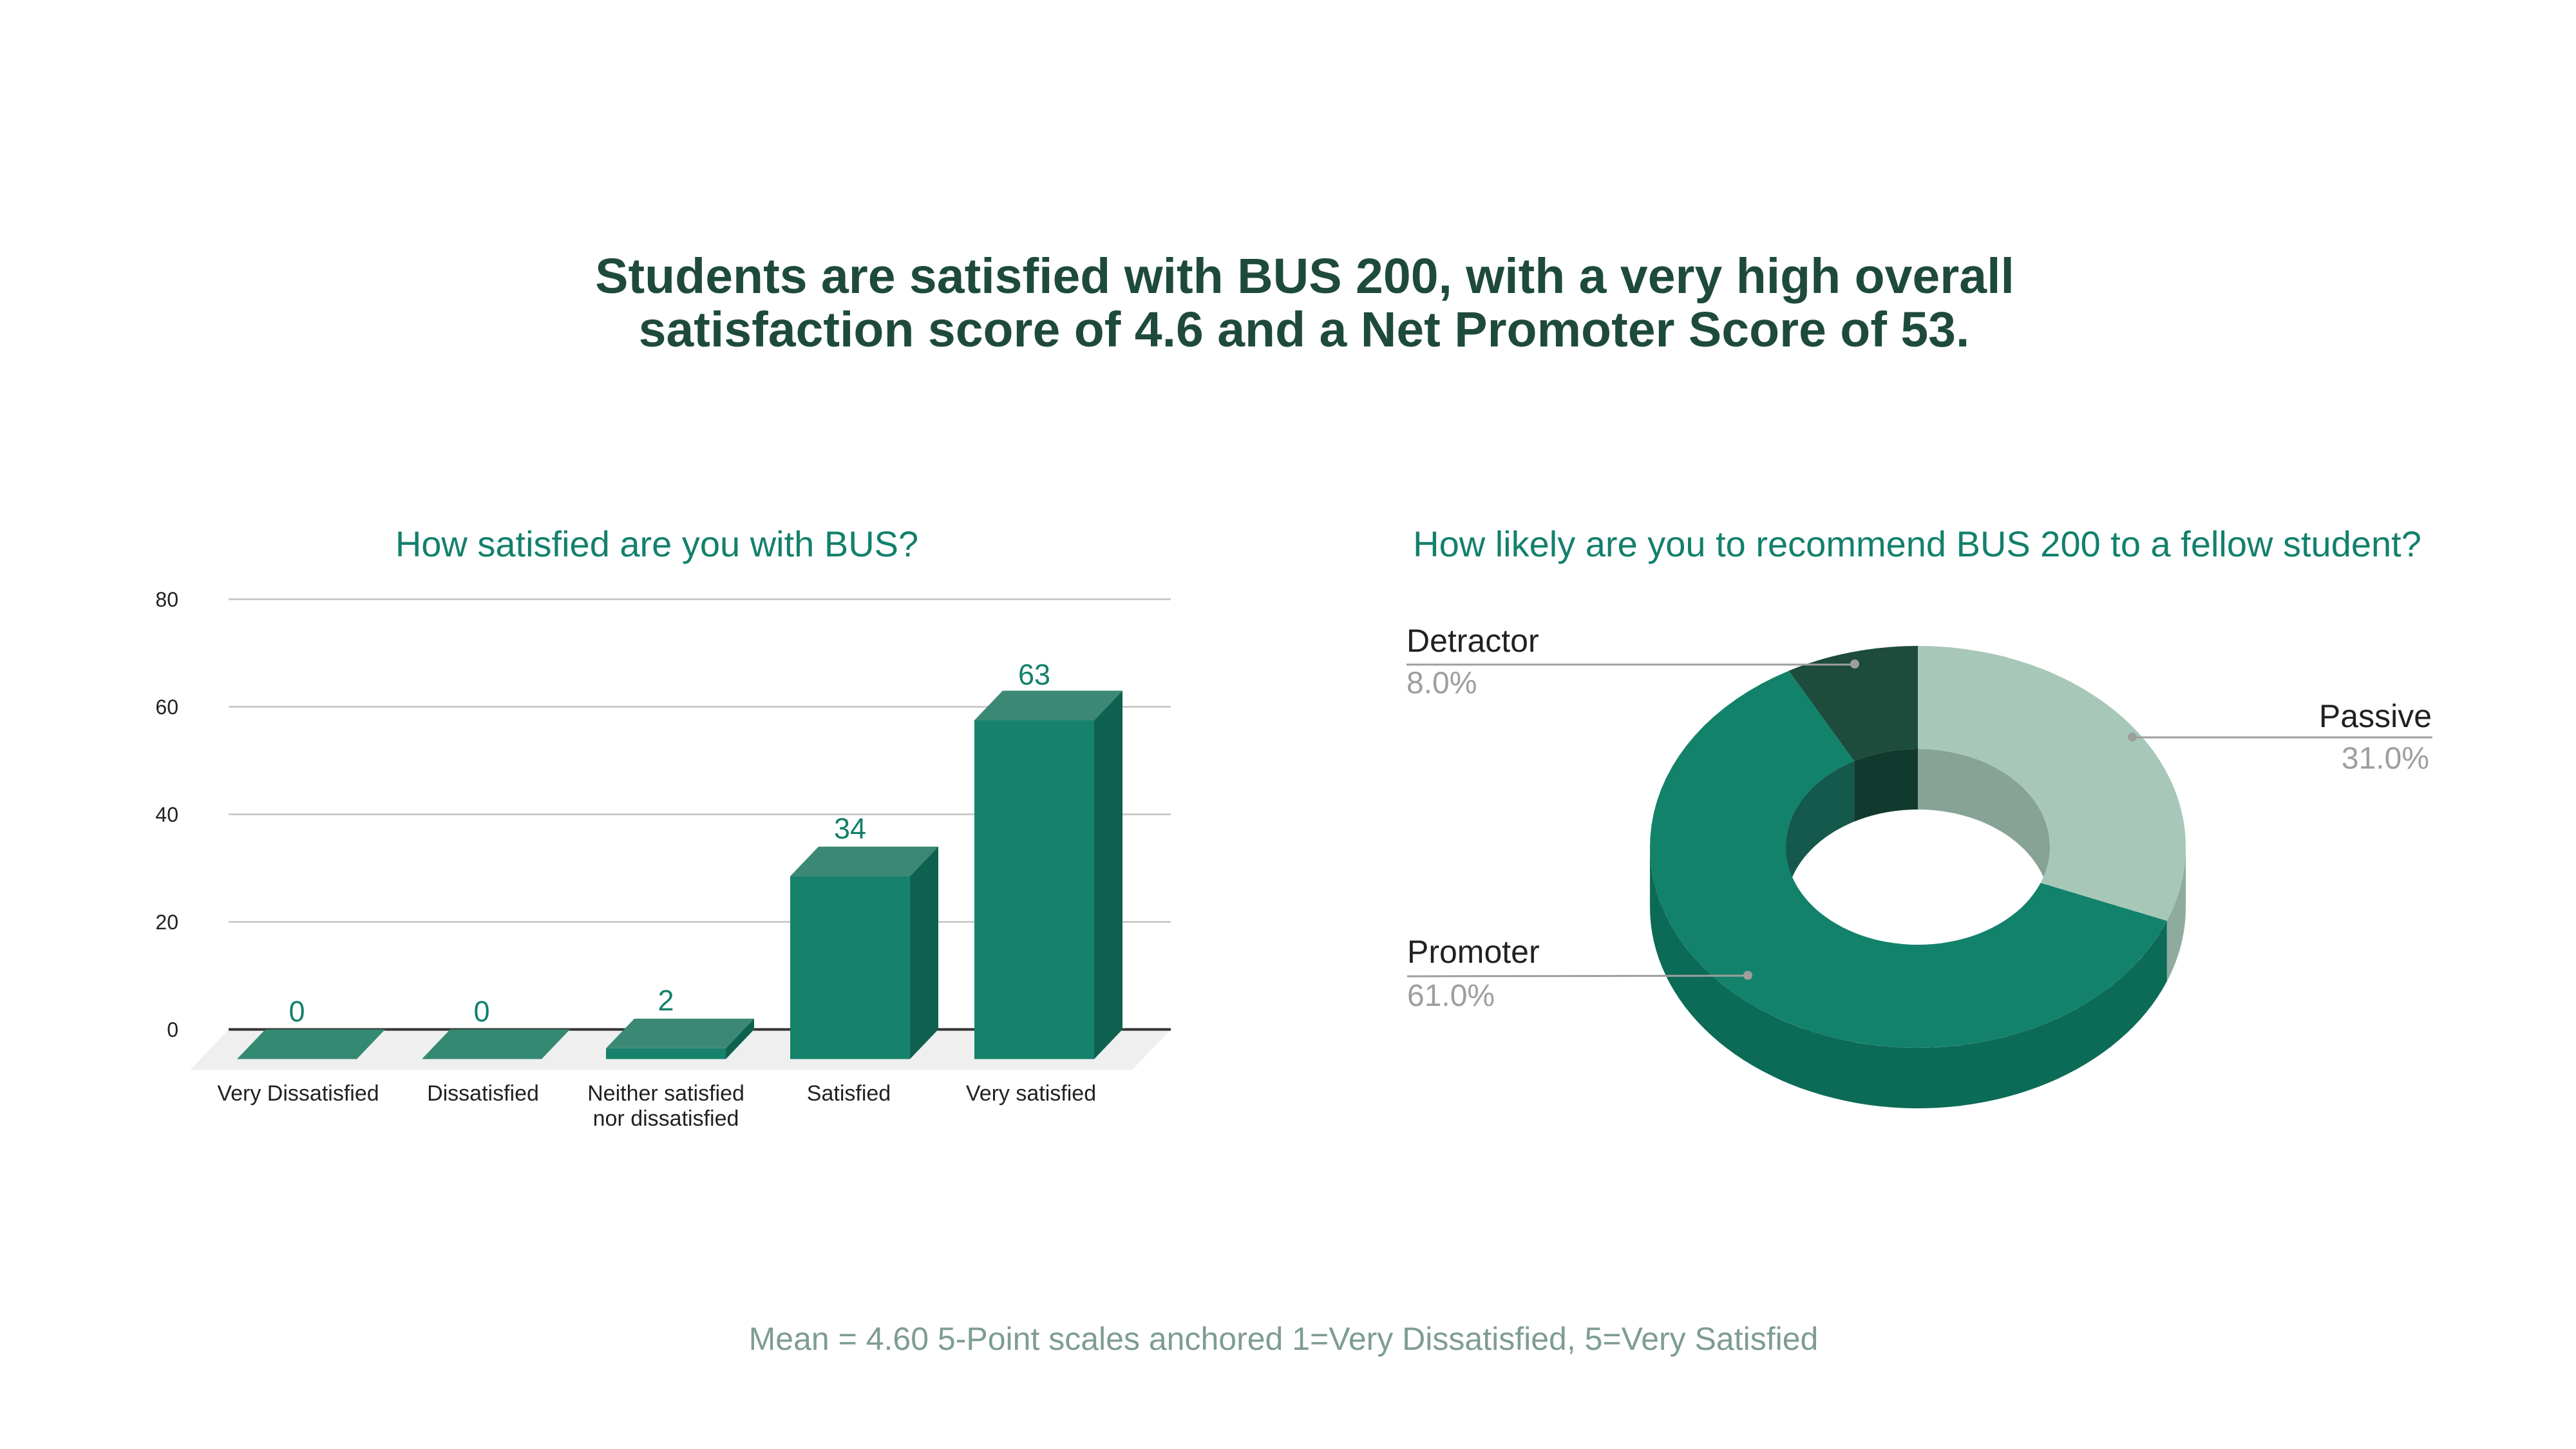 The image size is (2576, 1449). I want to click on svg-text: 31.0%, so click(2386, 759).